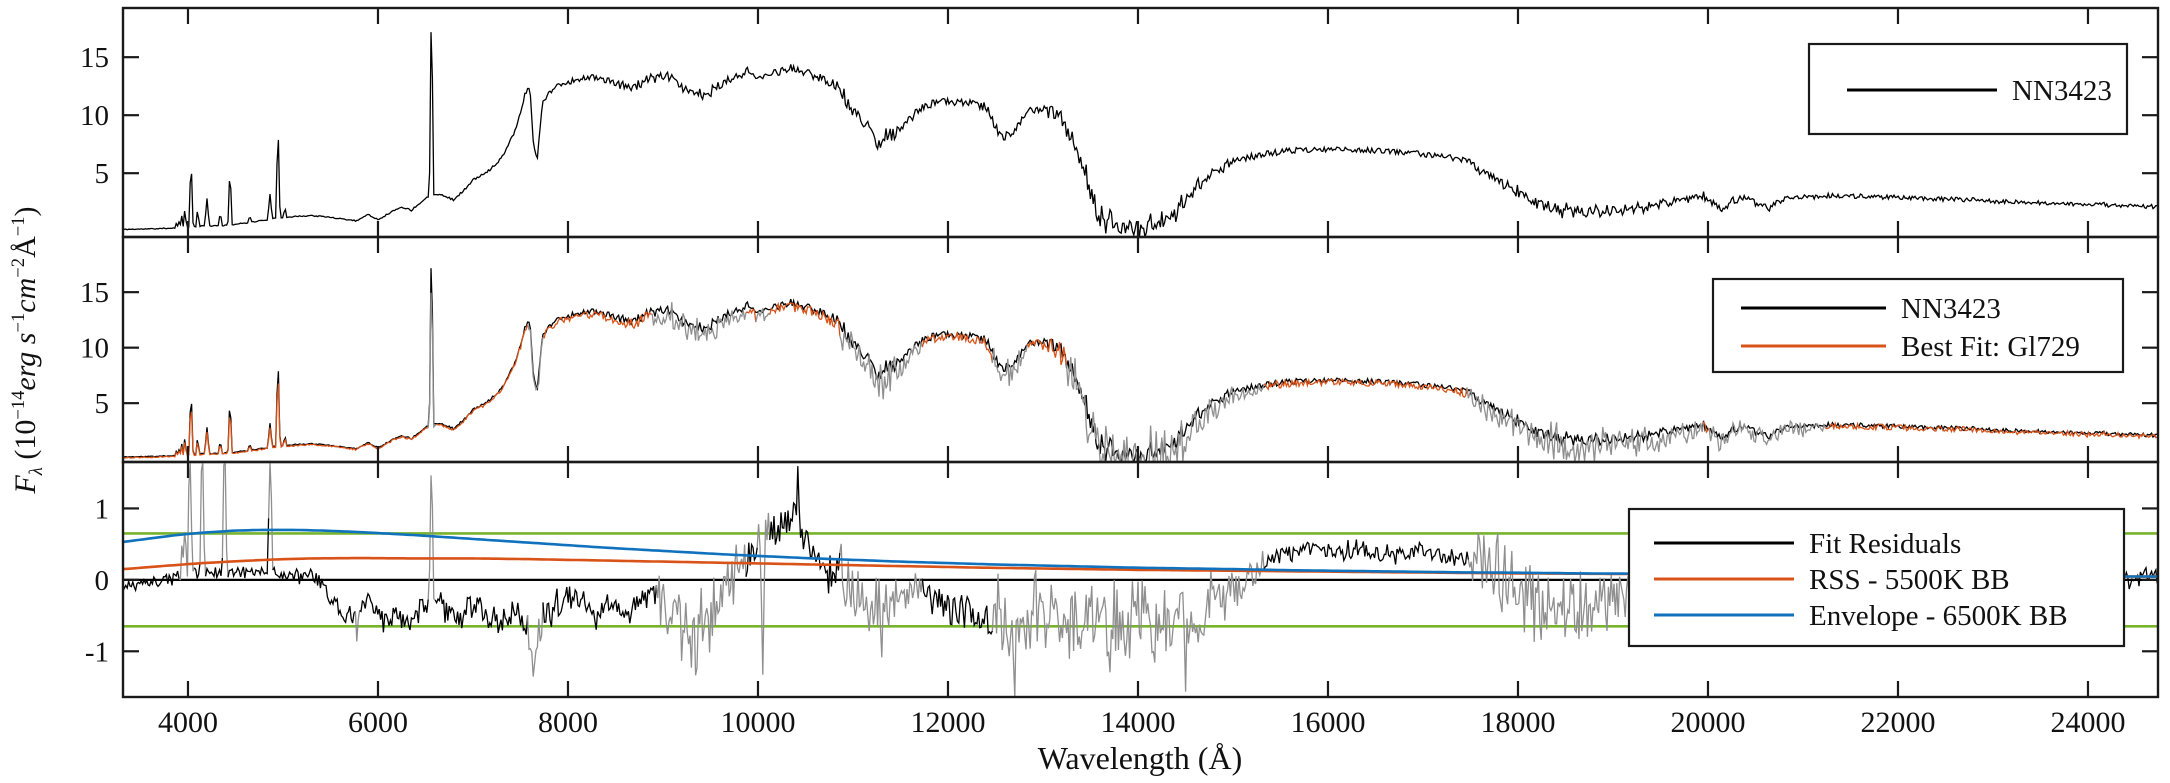 This screenshot has width=2170, height=783. Describe the element at coordinates (25, 211) in the screenshot. I see `y-axis-label-part: )` at that location.